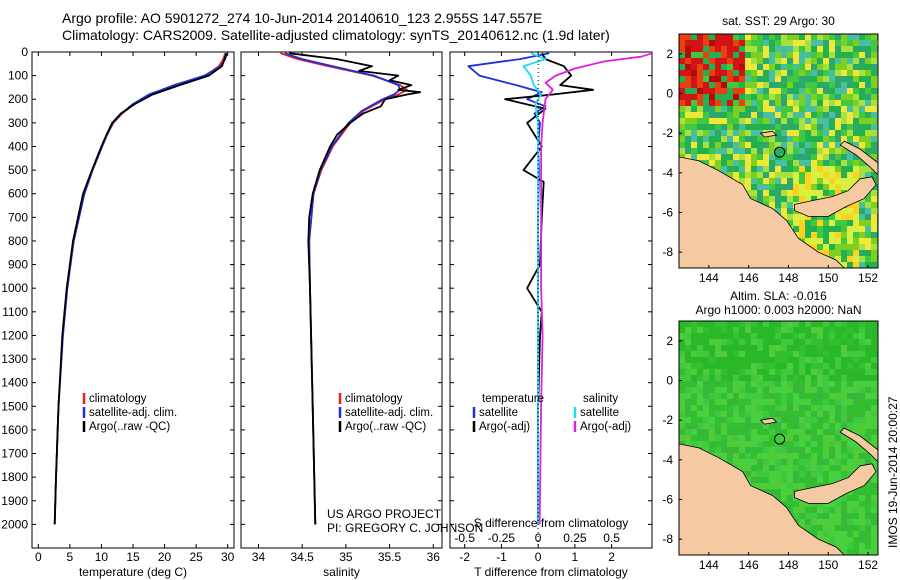 The image size is (900, 580). I want to click on map-y-tick-label: 2, so click(669, 54).